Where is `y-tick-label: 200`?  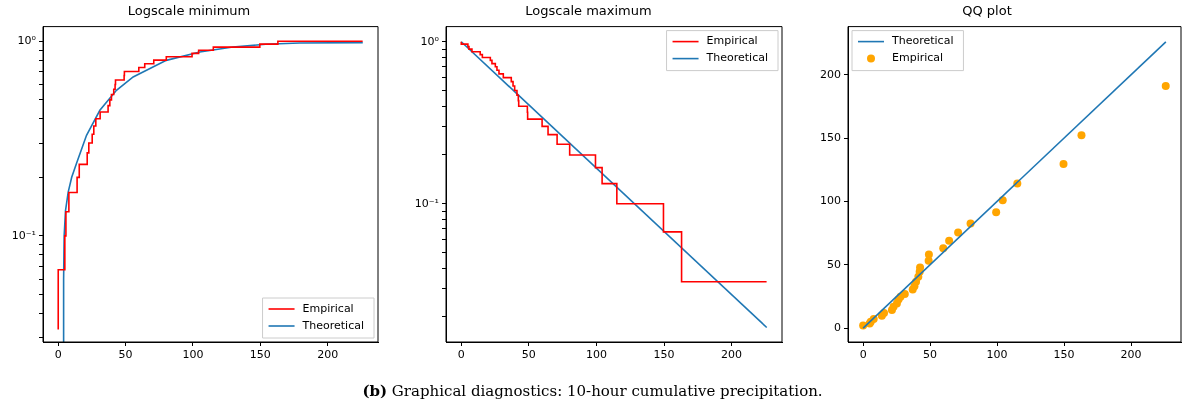 y-tick-label: 200 is located at coordinates (830, 74).